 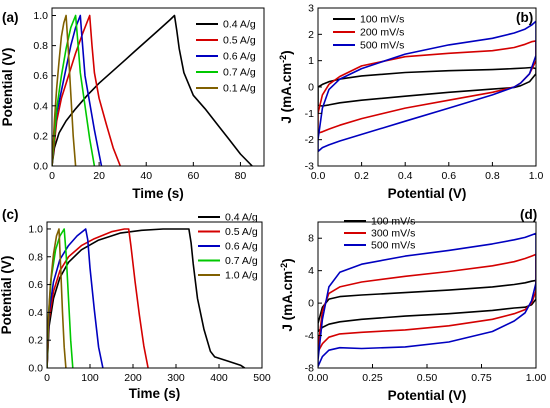 I want to click on legend: 0.4 A/g 0.5 A/g 0.6 A/g 0.7 A/g 1.0 A/g, so click(x=228, y=247).